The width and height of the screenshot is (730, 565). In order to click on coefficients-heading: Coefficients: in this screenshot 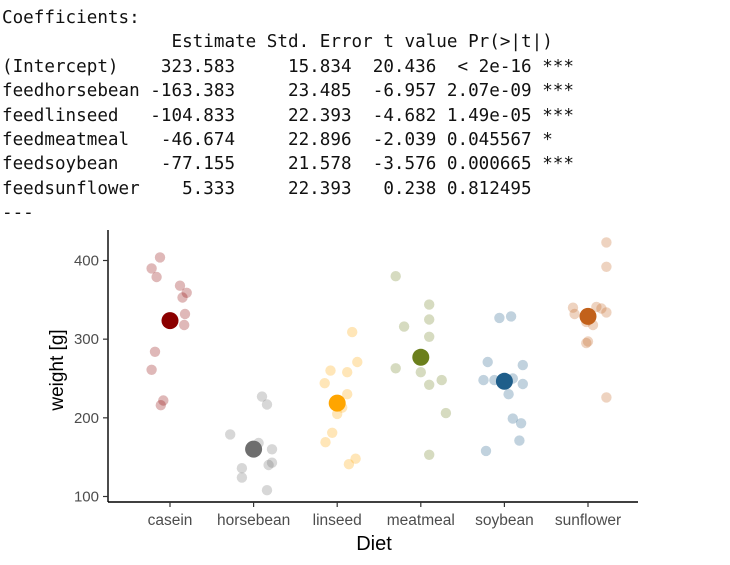, I will do `click(71, 18)`.